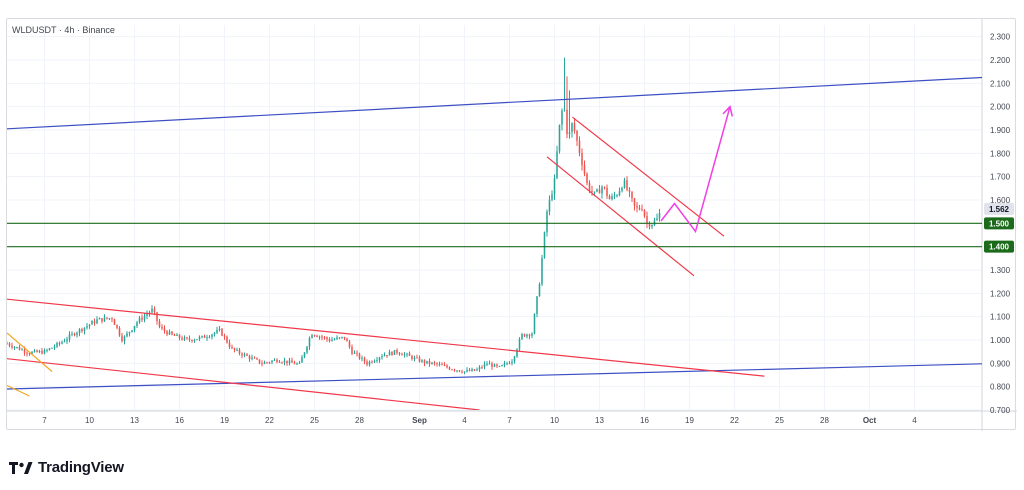 This screenshot has height=490, width=1024. What do you see at coordinates (728, 111) in the screenshot?
I see `projection-arrowhead` at bounding box center [728, 111].